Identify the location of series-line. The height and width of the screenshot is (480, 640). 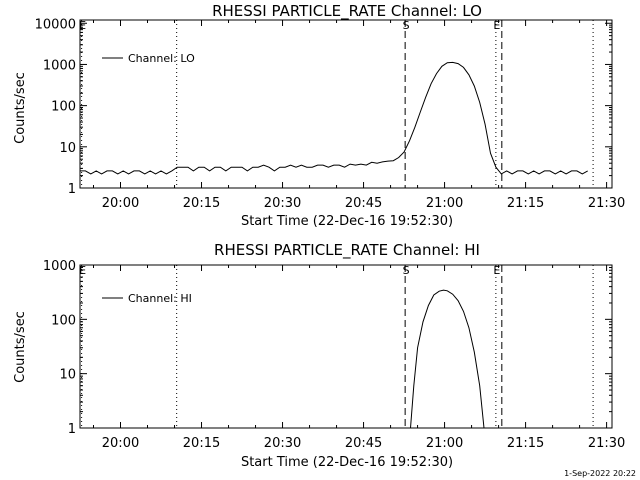
(447, 358).